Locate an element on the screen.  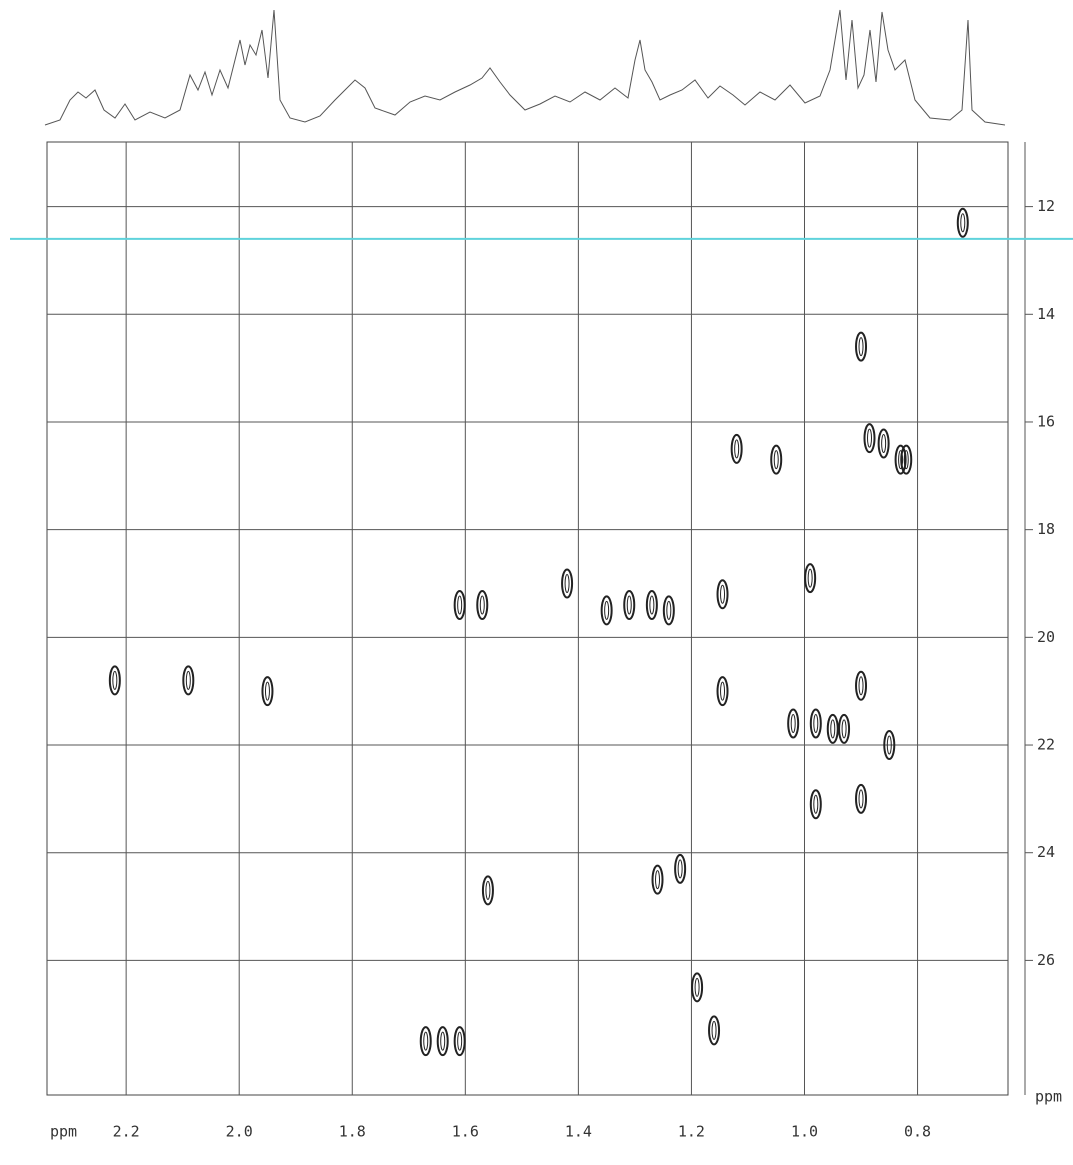
y-tick-label: 26 is located at coordinates (1046, 960).